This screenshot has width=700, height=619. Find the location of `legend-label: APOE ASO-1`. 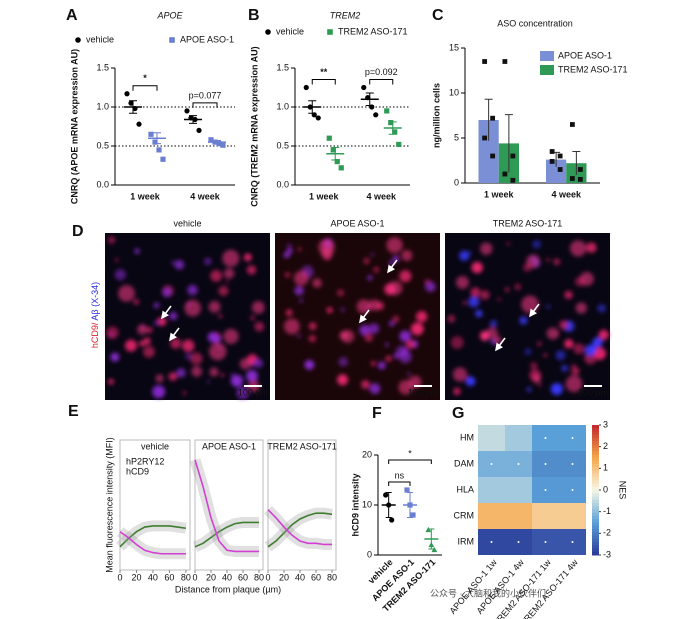

legend-label: APOE ASO-1 is located at coordinates (585, 55).